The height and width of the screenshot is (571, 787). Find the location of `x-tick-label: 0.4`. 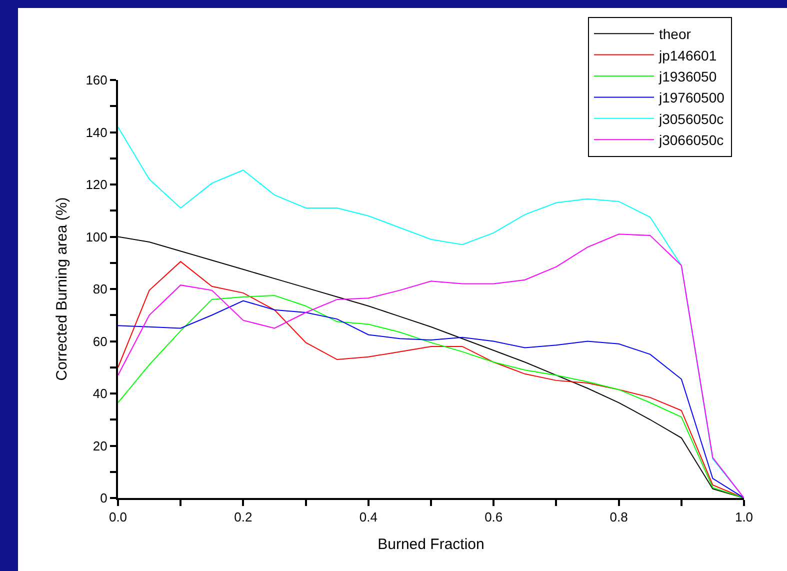

x-tick-label: 0.4 is located at coordinates (368, 517).